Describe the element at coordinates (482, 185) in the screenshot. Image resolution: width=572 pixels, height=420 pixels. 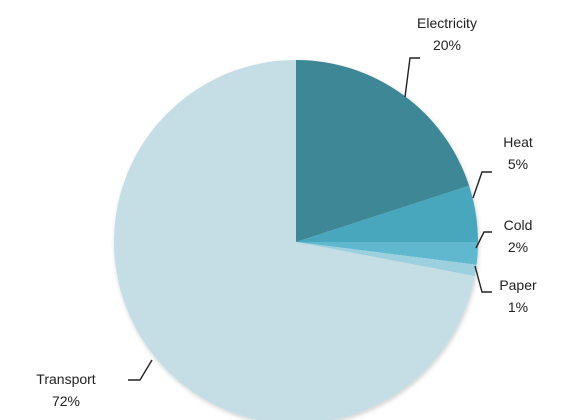
I see `leader-line-heat` at that location.